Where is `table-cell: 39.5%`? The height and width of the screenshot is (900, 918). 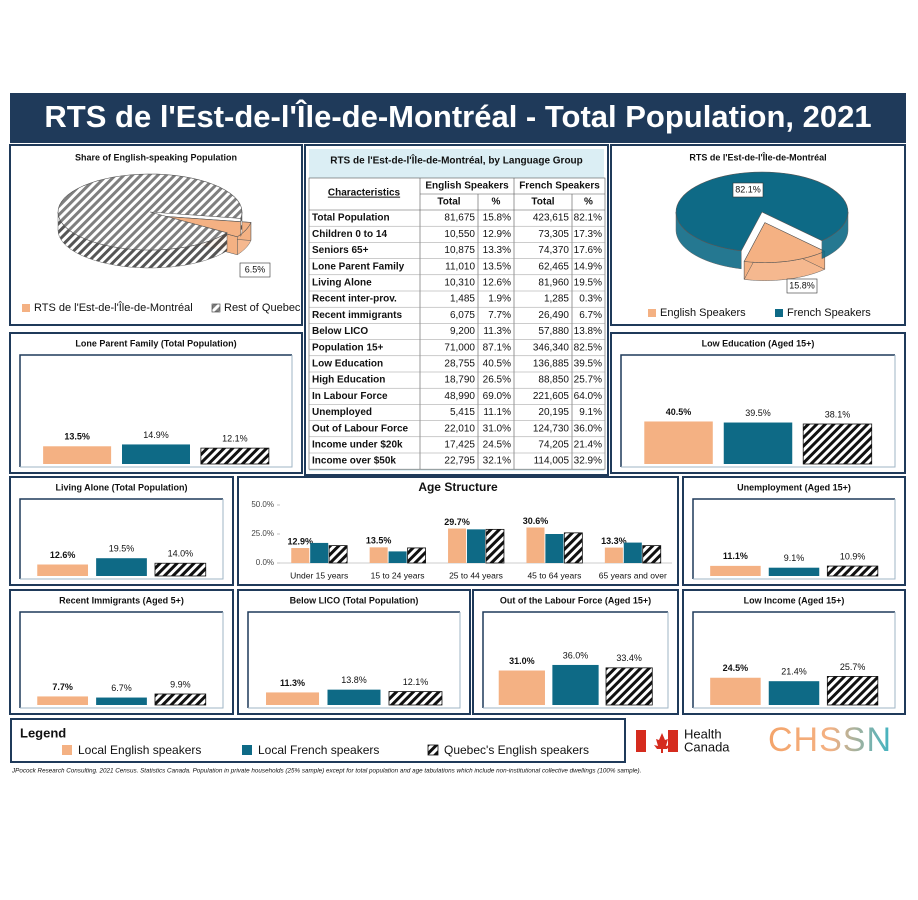
table-cell: 39.5% is located at coordinates (588, 364).